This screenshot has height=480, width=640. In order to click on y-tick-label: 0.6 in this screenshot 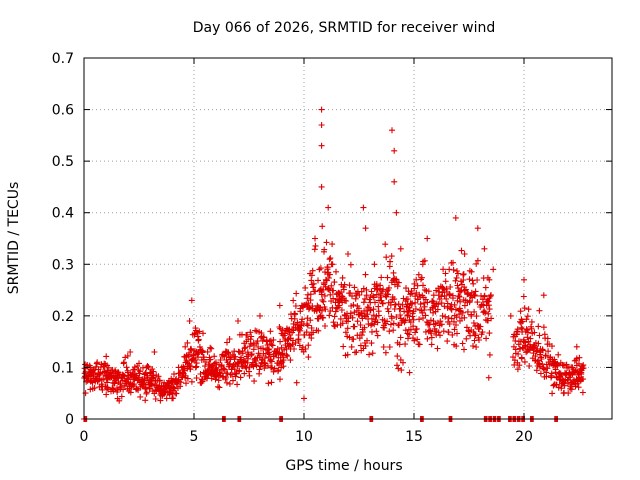, I will do `click(63, 111)`.